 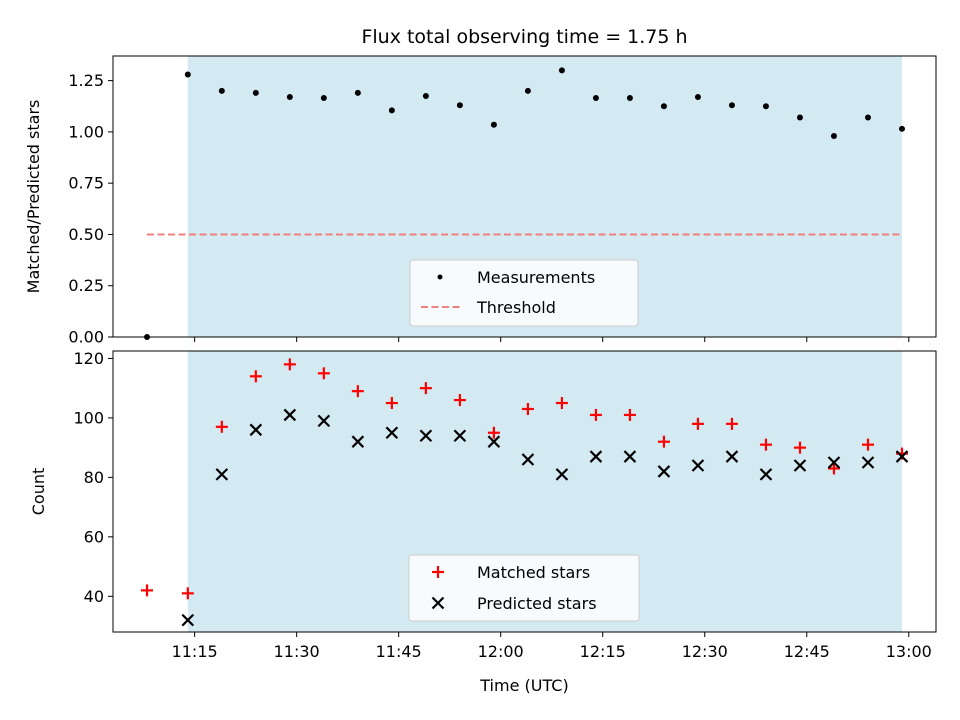 I want to click on count-legend: Matched stars Predicted stars, so click(x=524, y=588).